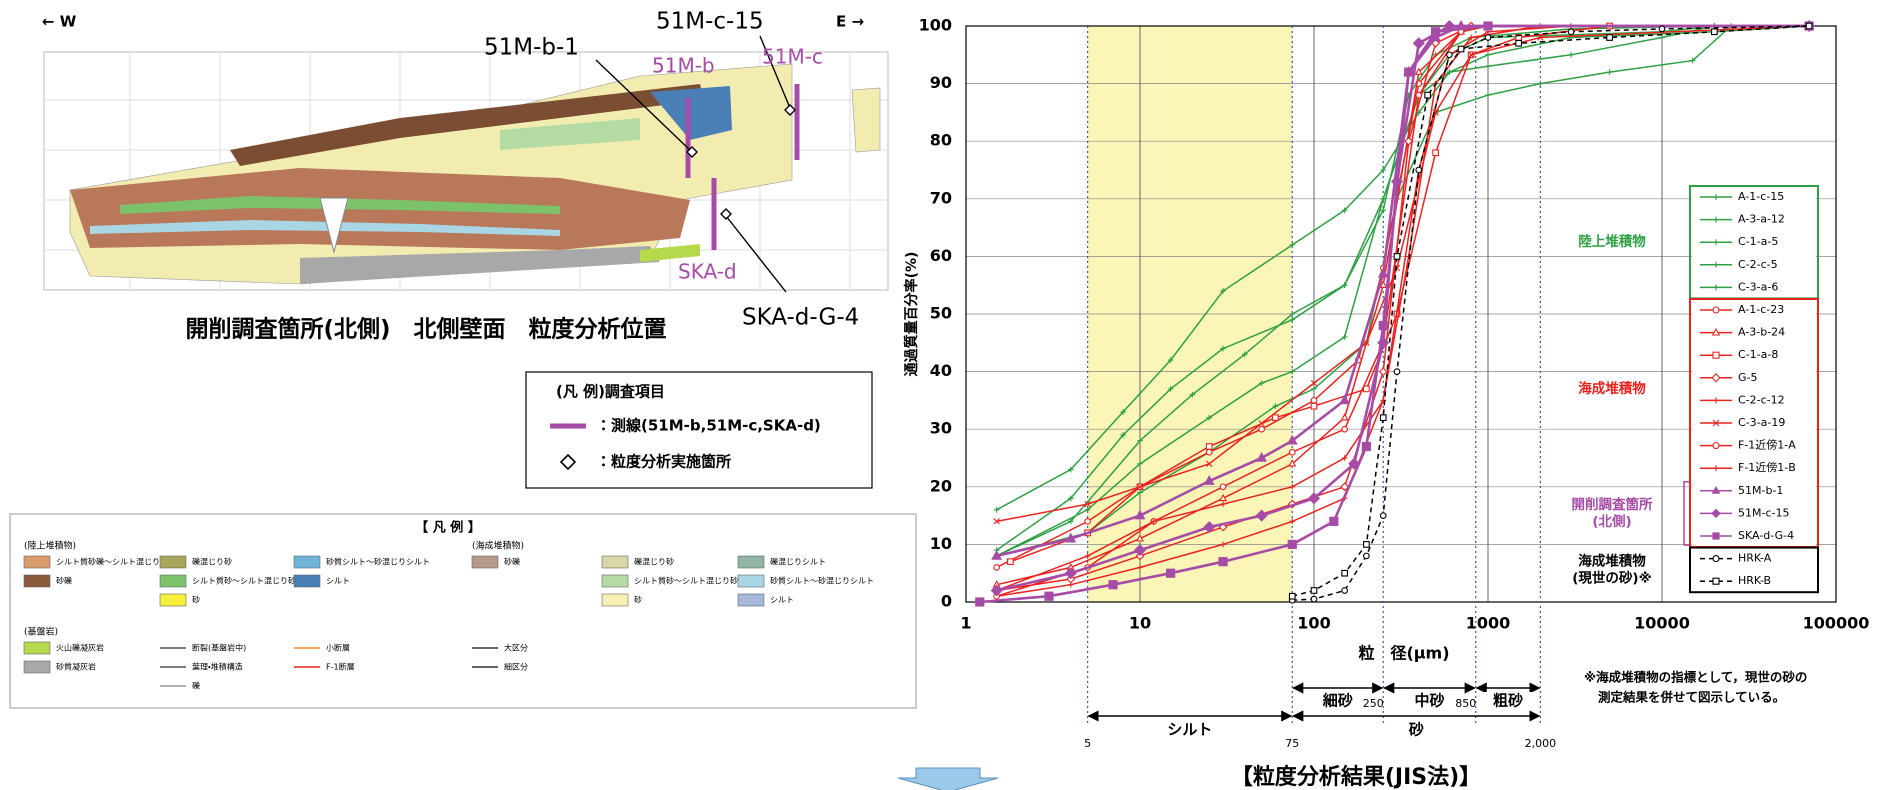 The image size is (1881, 790). I want to click on legend-entry-label: 礫混じりシルト, so click(798, 562).